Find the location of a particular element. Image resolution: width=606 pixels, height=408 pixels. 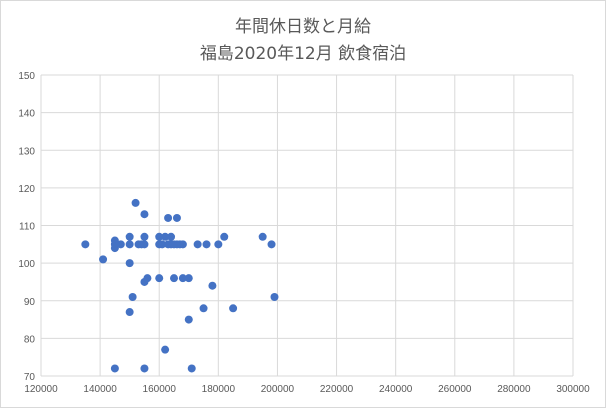

chart-subtitle: 福島2020年12月 飲食宿泊 is located at coordinates (303, 54).